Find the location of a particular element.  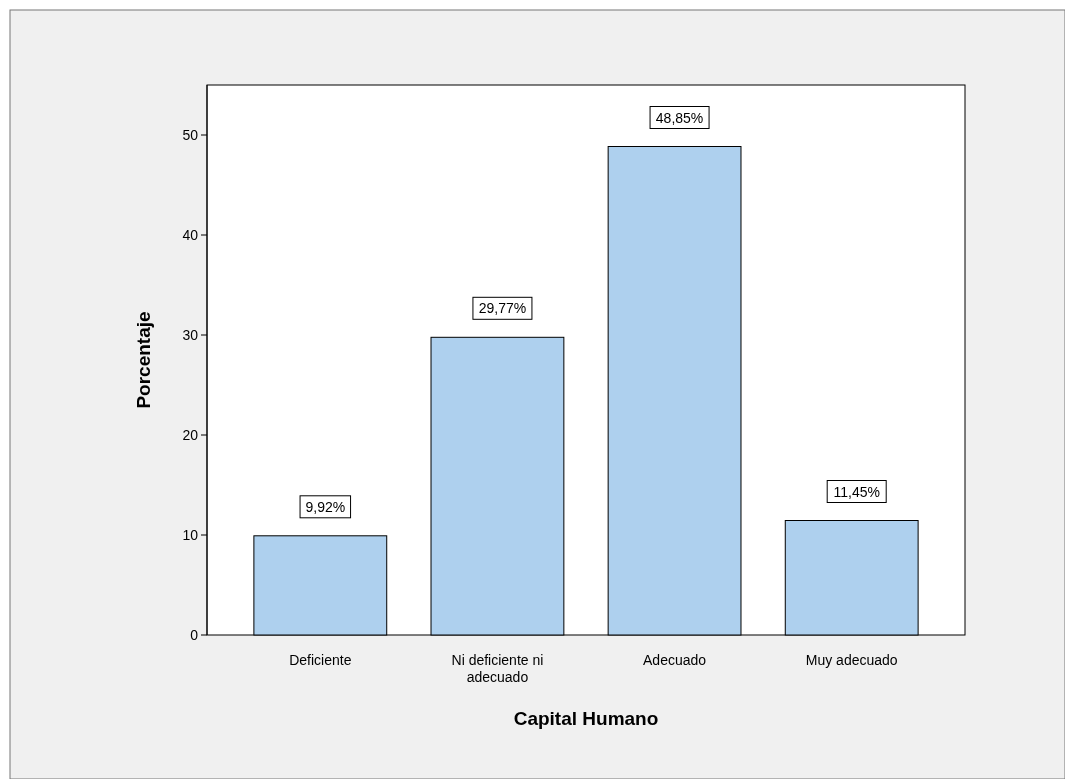

y-tick-label: 30 is located at coordinates (190, 335).